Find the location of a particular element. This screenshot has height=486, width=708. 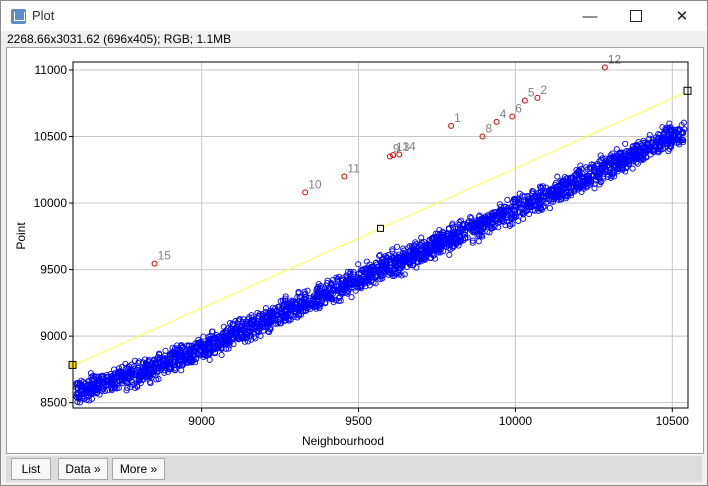

title-bar: Plot — ✕ is located at coordinates (354, 16).